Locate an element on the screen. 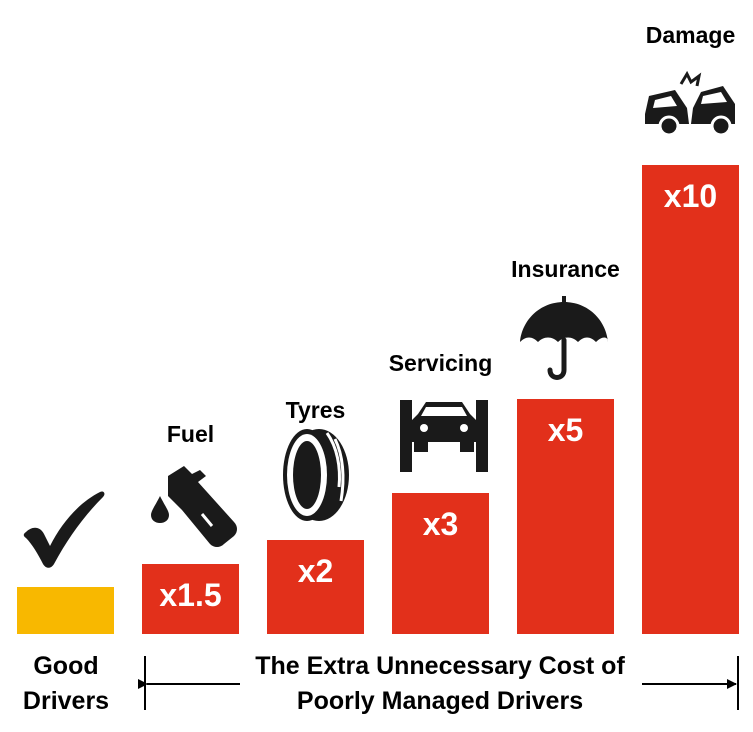 The height and width of the screenshot is (732, 753). category-label-damage: Damage is located at coordinates (690, 35).